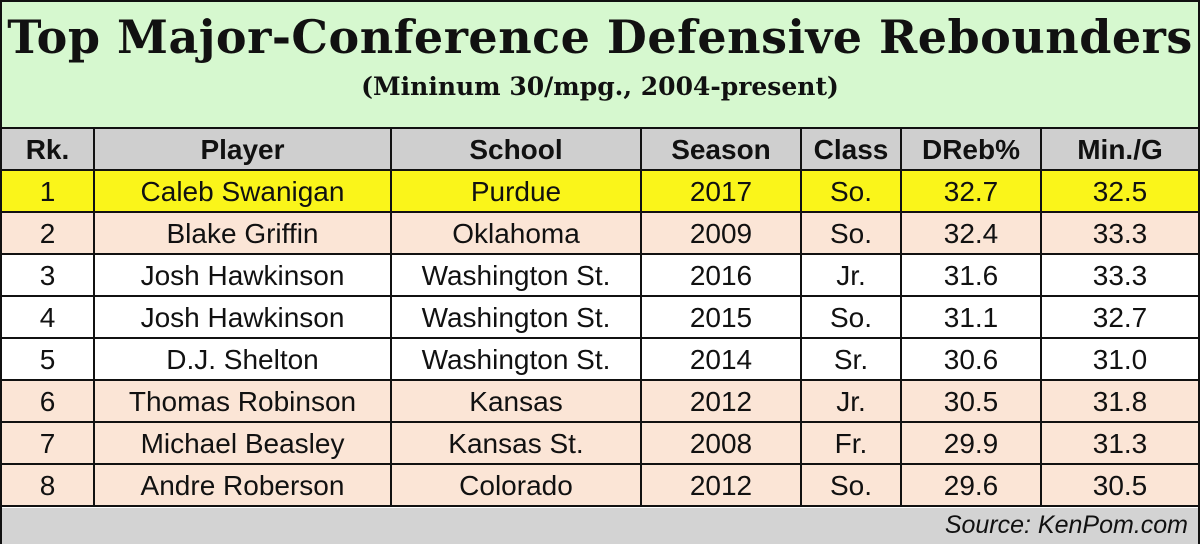 The width and height of the screenshot is (1200, 544). I want to click on table-cell: D.J. Shelton, so click(243, 359).